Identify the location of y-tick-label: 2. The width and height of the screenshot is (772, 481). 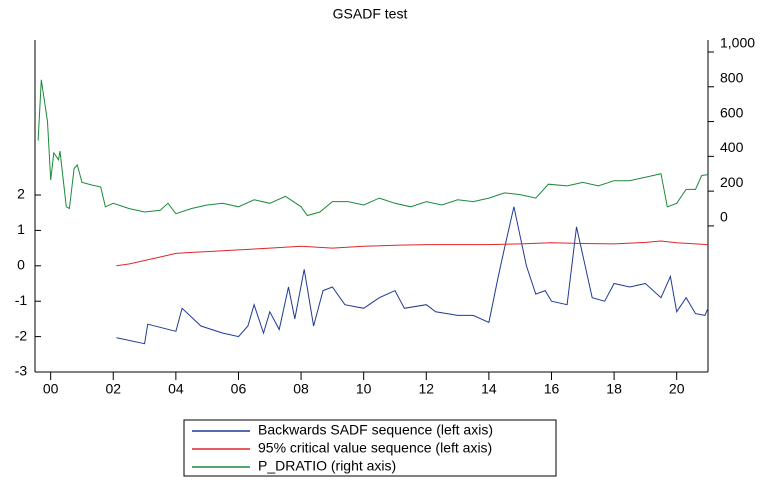
(21, 194).